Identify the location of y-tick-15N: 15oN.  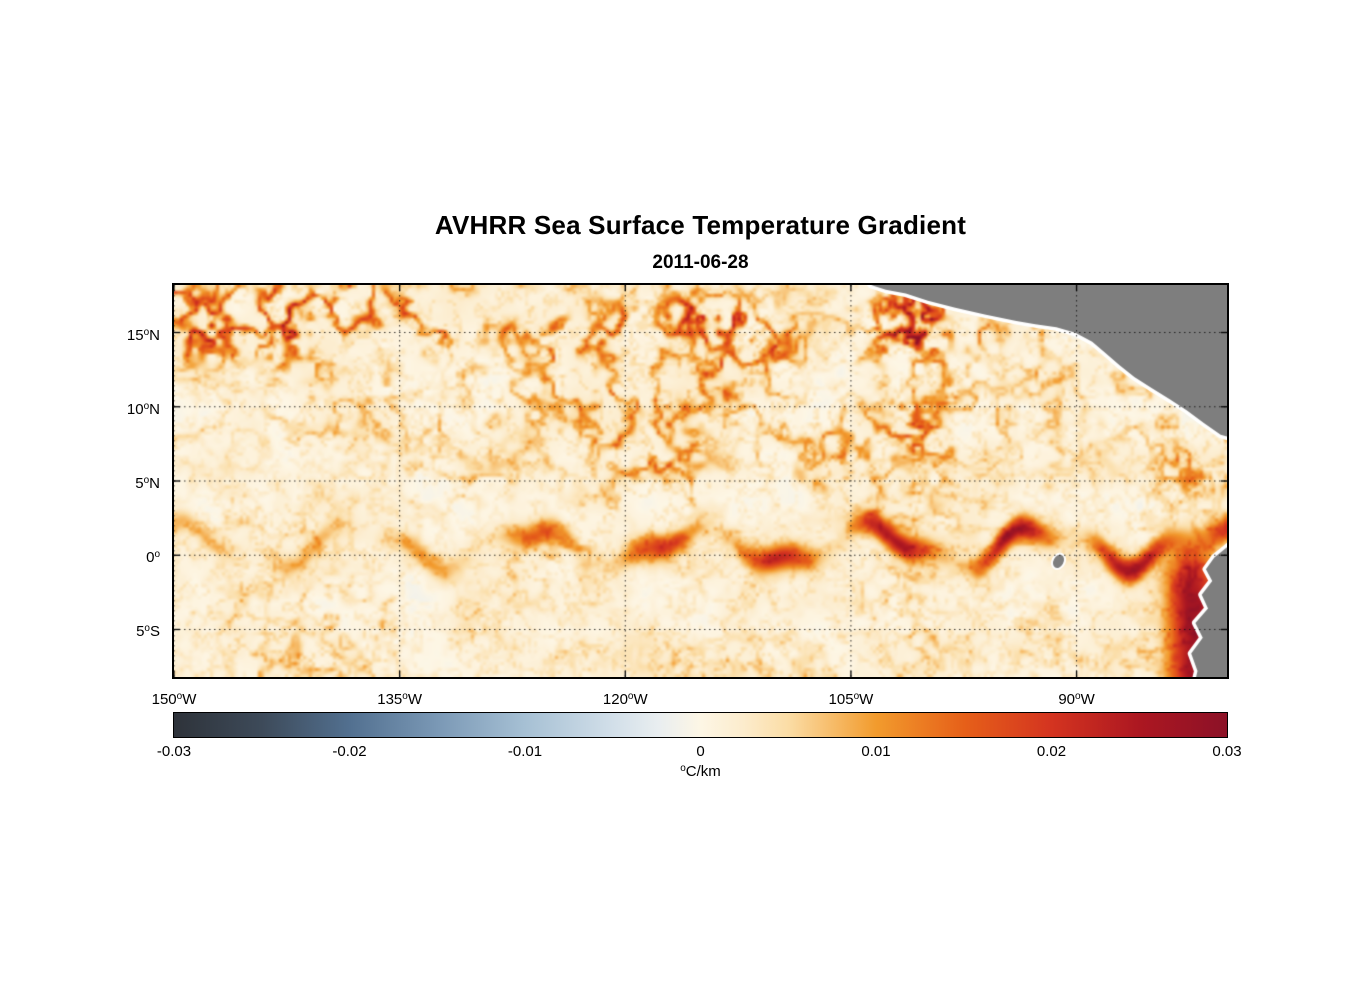
(143, 335).